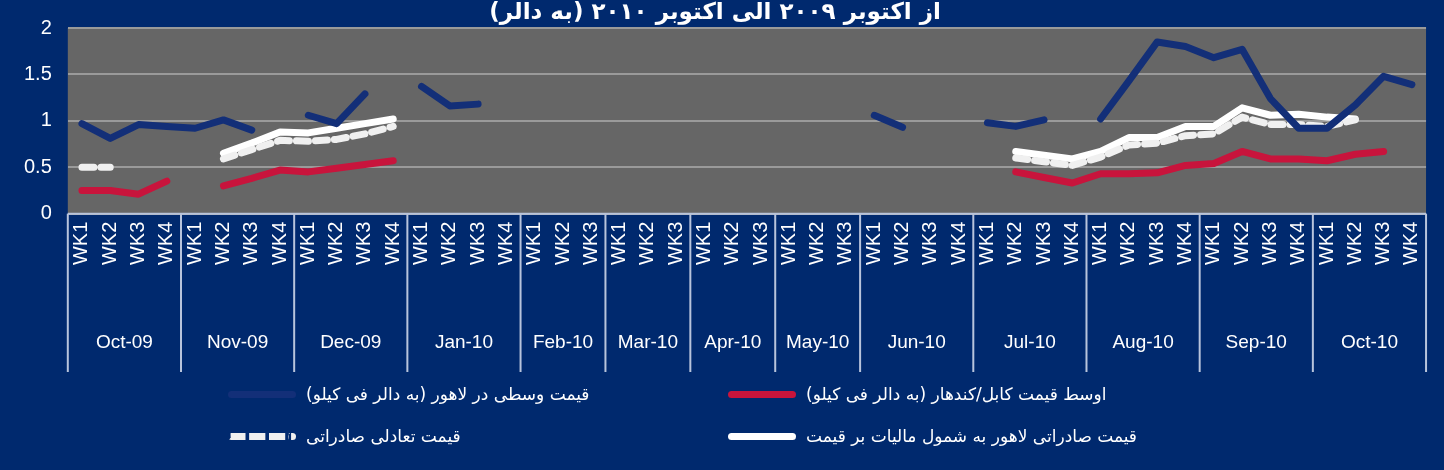 Image resolution: width=1444 pixels, height=470 pixels. I want to click on y-tick-label: 0.5, so click(37, 165).